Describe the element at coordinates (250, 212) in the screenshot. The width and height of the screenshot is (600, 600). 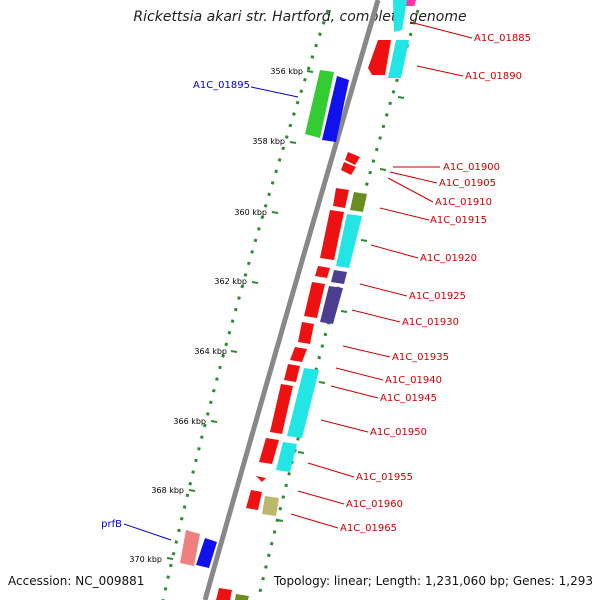
I see `tick-label: 360 kbp` at that location.